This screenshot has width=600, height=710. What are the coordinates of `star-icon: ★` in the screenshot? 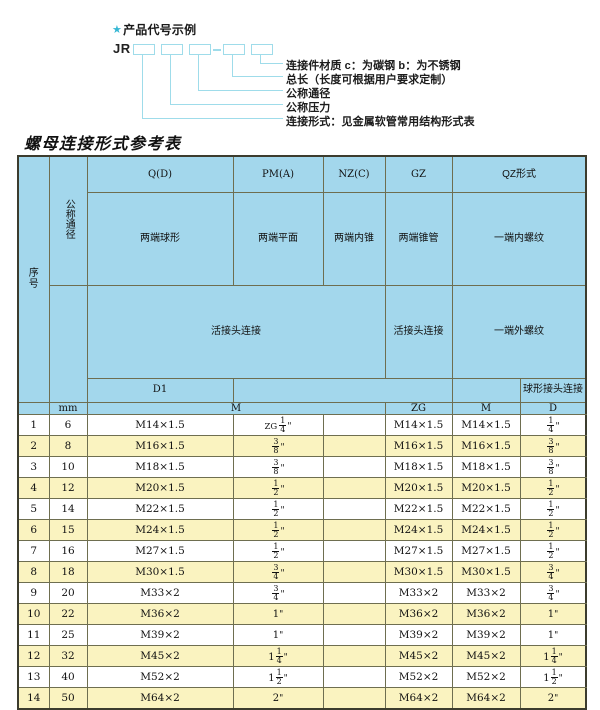 It's located at (117, 30).